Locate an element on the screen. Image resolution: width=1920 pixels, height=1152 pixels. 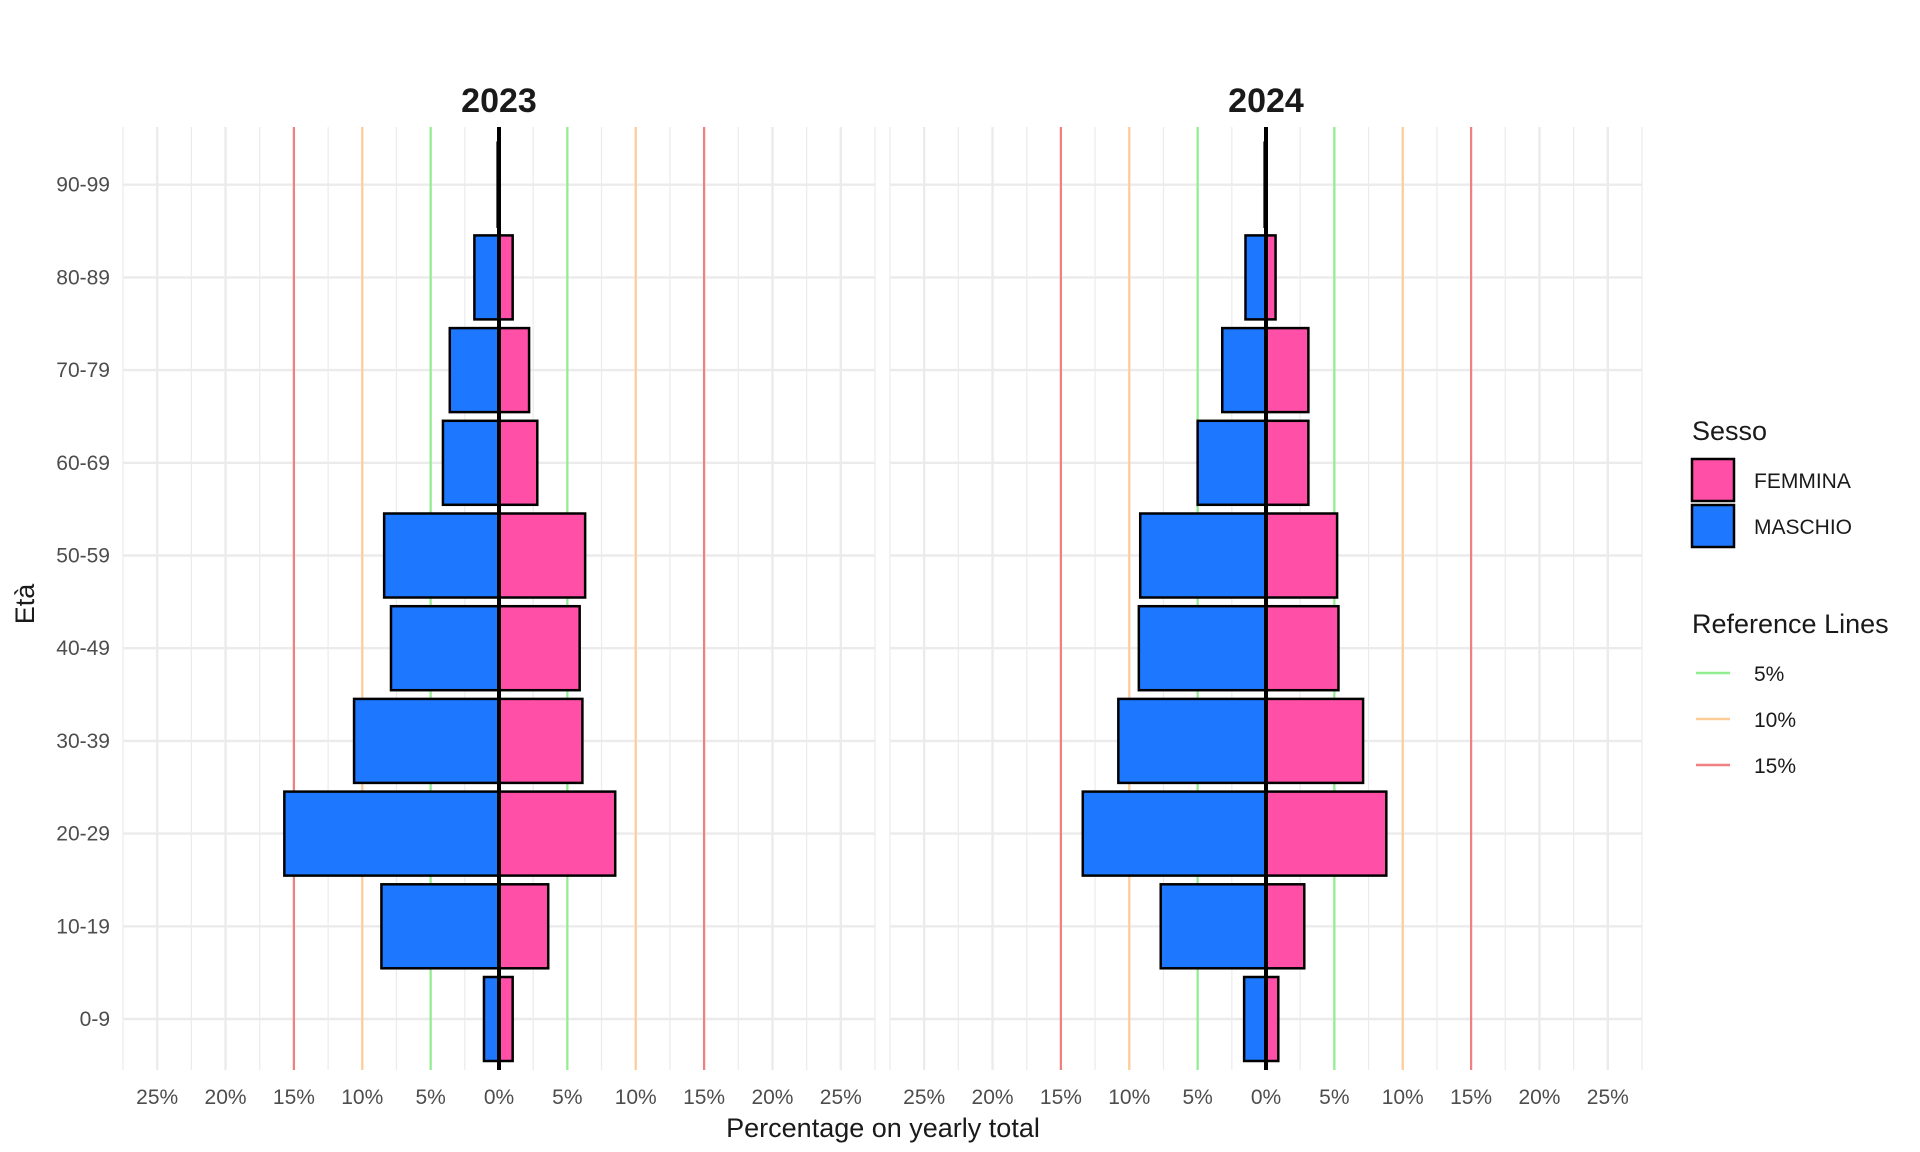
facet-title: 2023 is located at coordinates (499, 101).